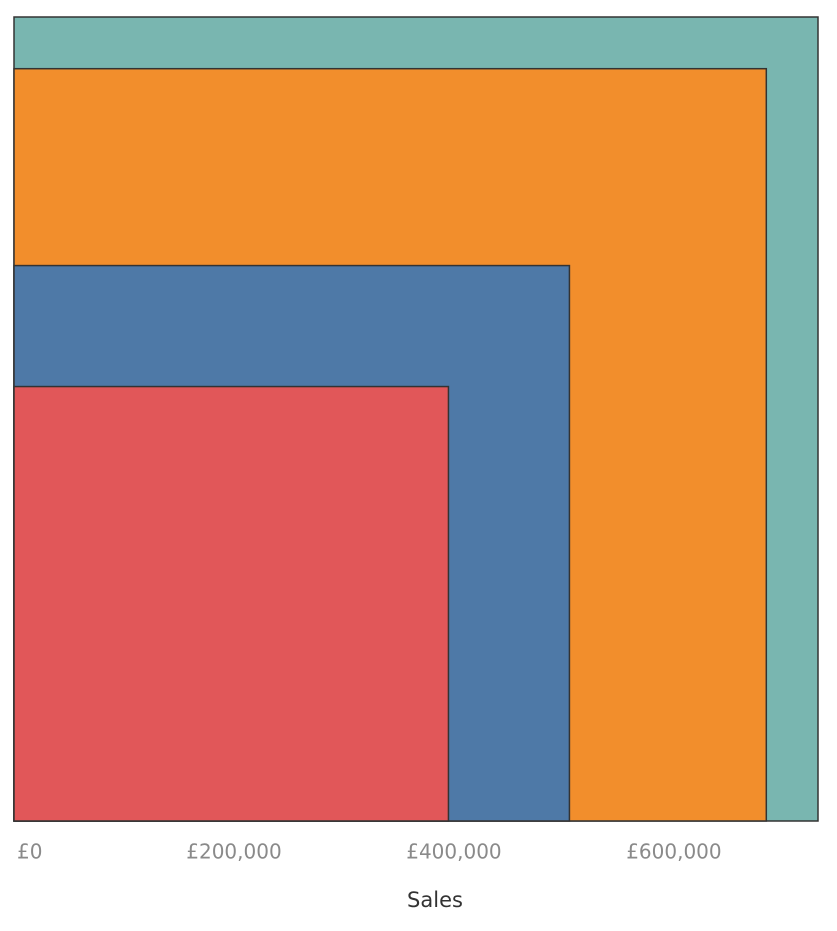 The image size is (837, 931). Describe the element at coordinates (233, 852) in the screenshot. I see `x-tick-label: £200,000` at that location.